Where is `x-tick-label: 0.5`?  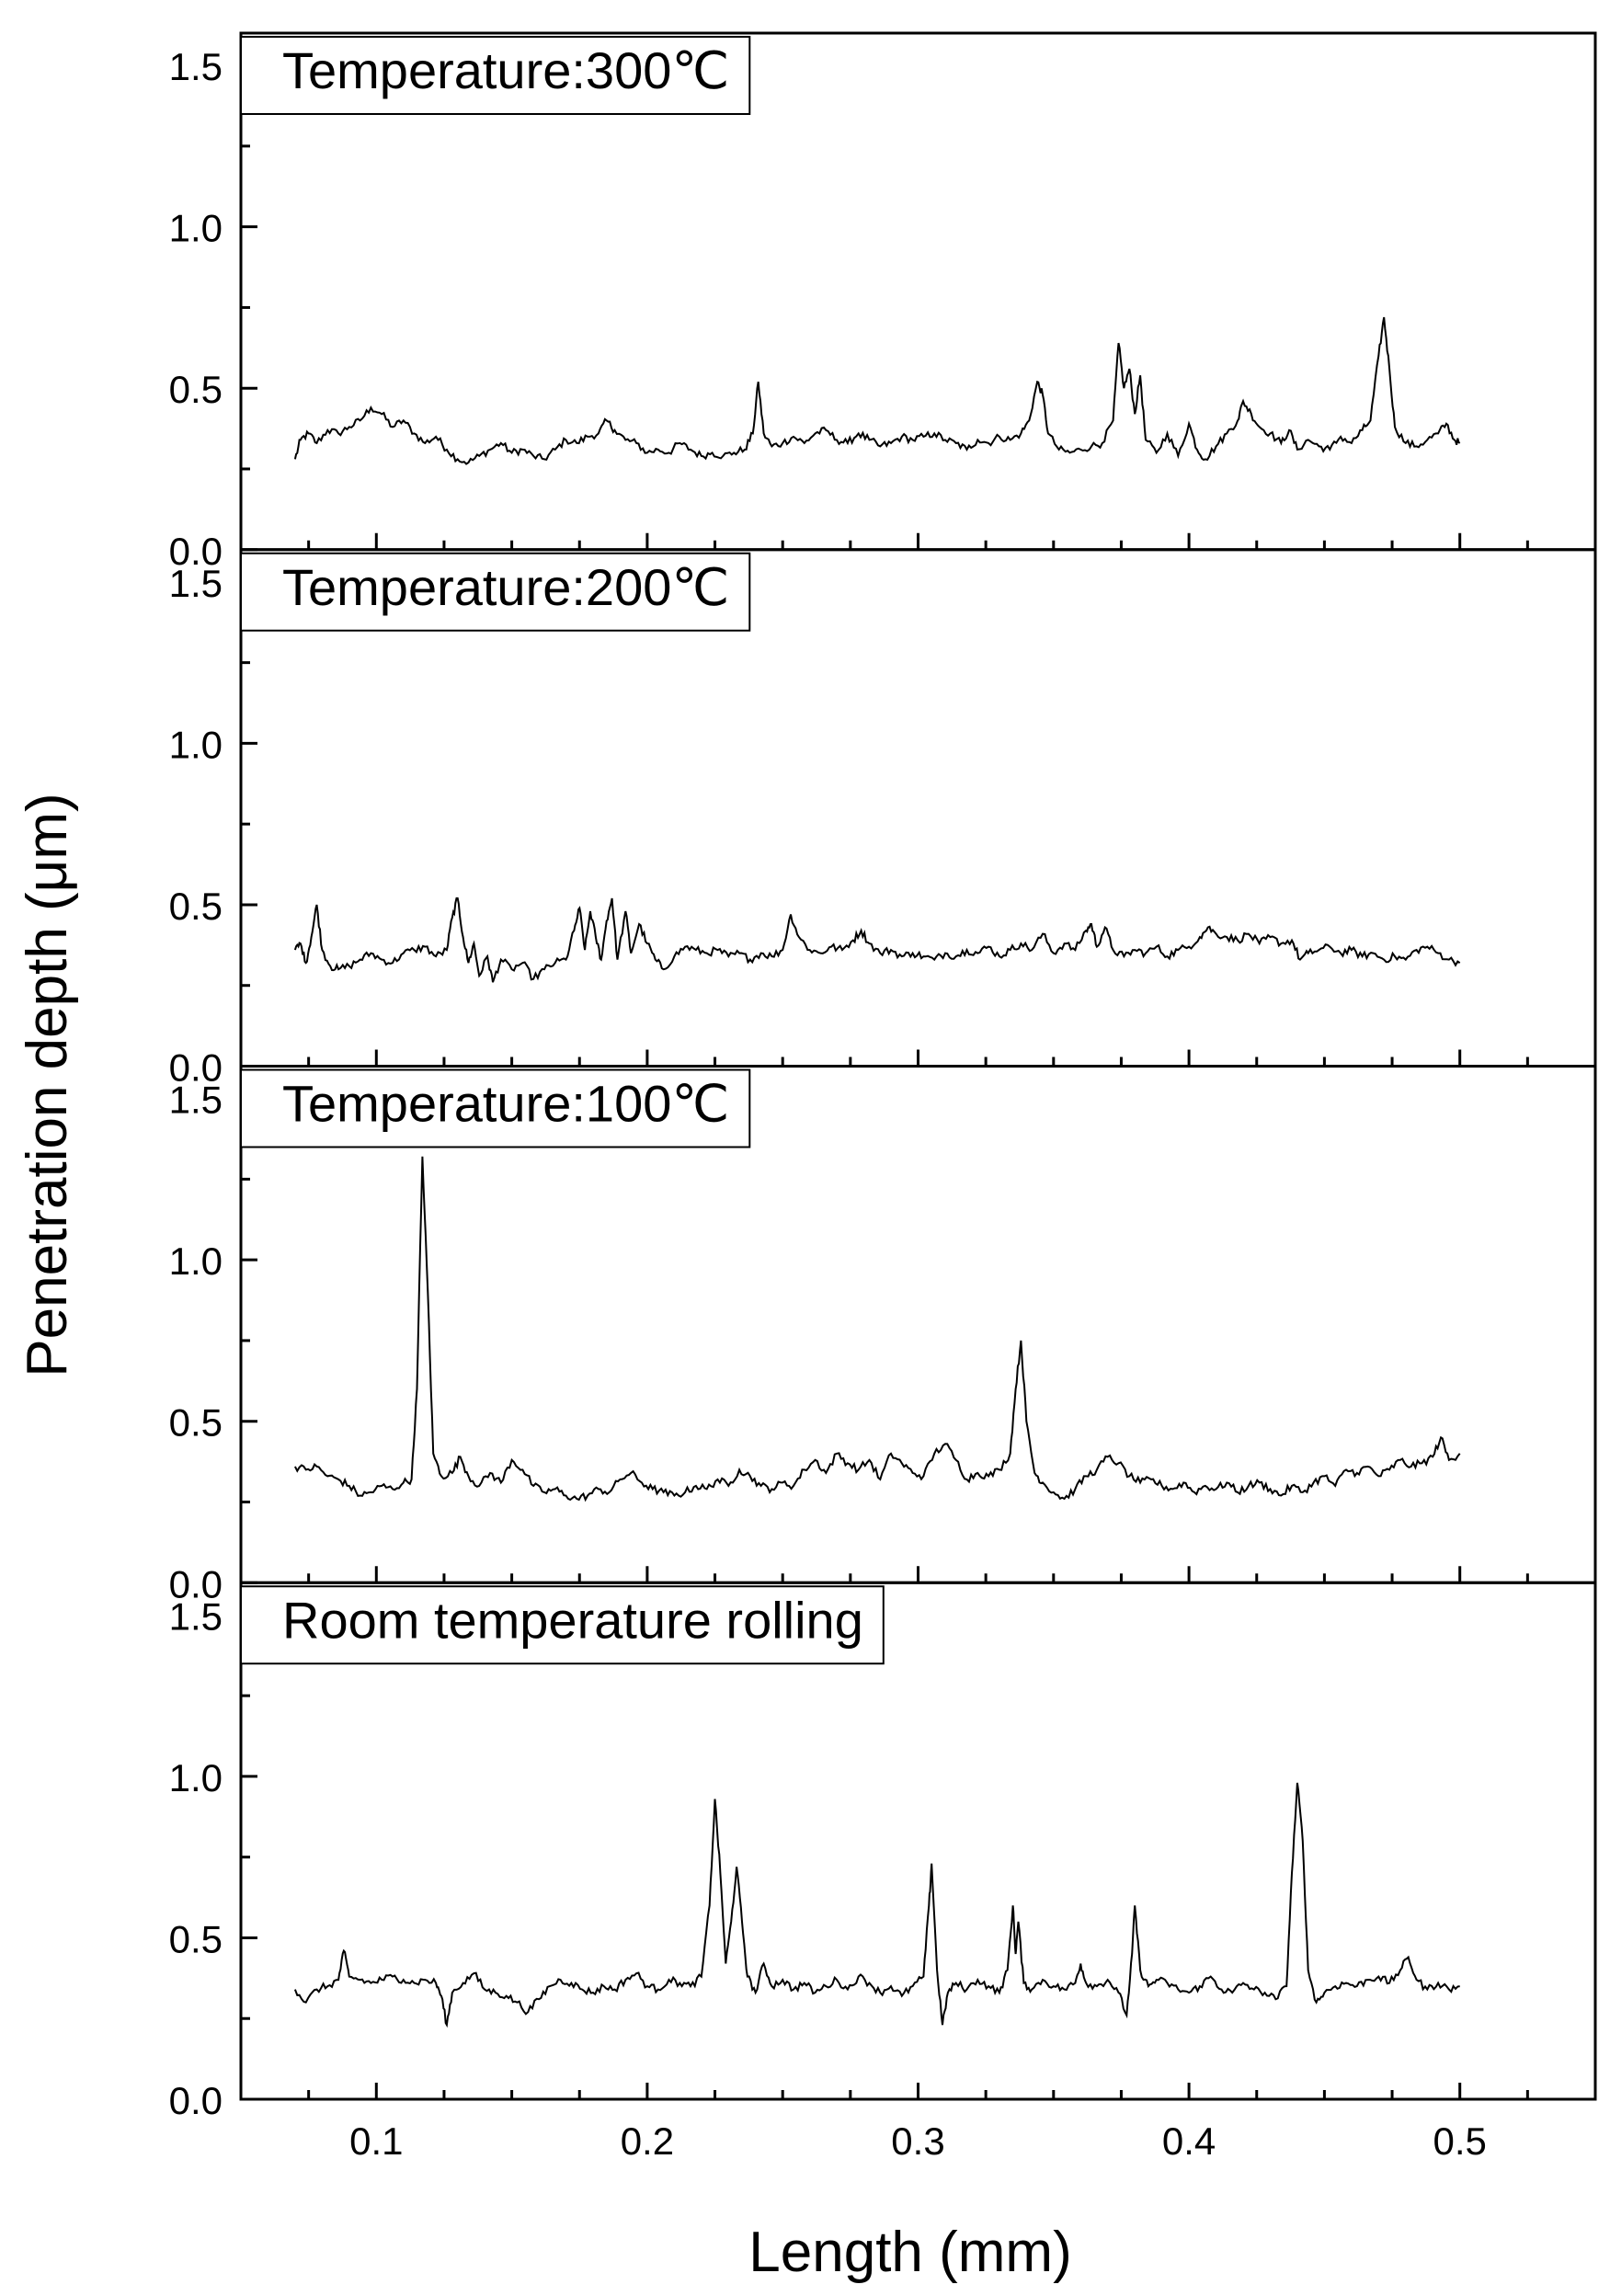
x-tick-label: 0.5 is located at coordinates (1460, 2141).